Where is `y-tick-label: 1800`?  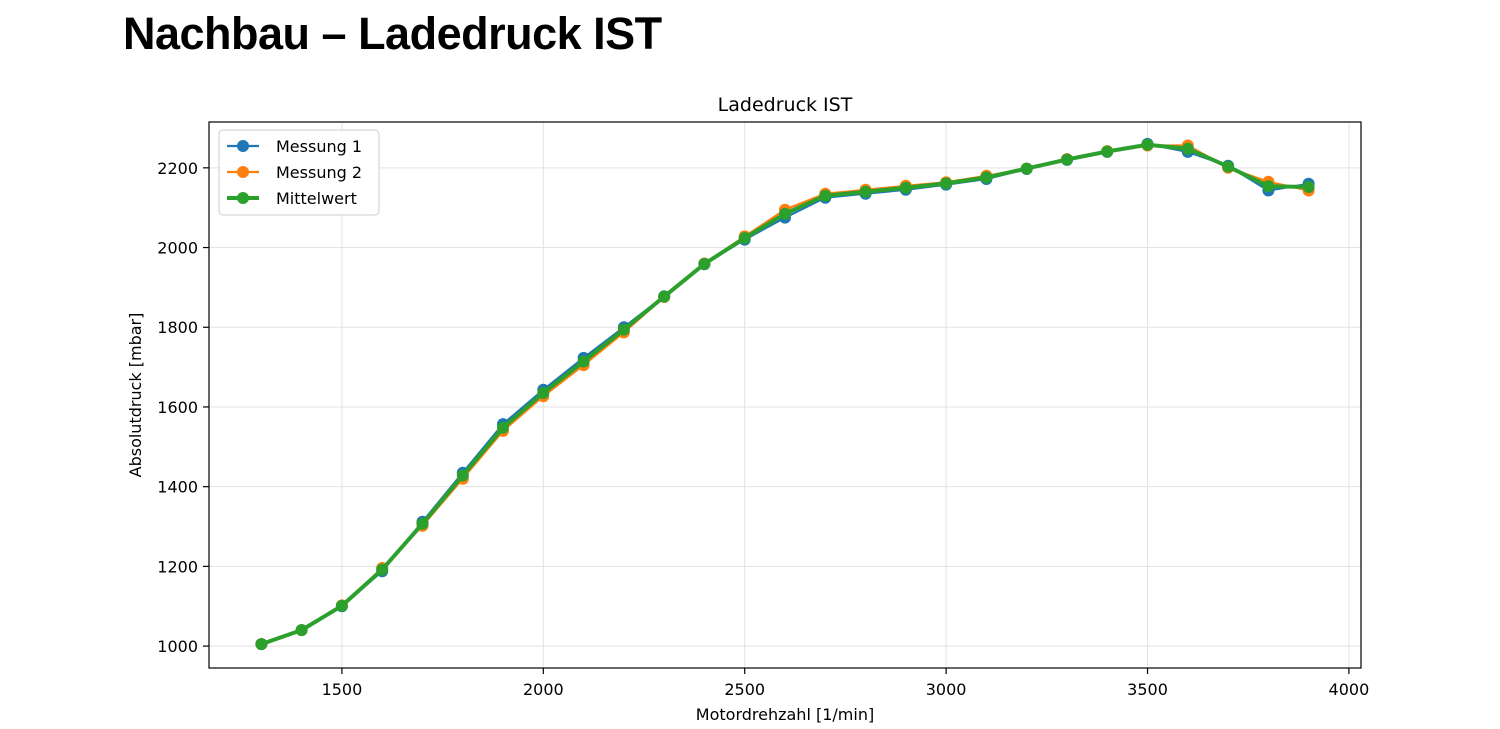 y-tick-label: 1800 is located at coordinates (177, 327).